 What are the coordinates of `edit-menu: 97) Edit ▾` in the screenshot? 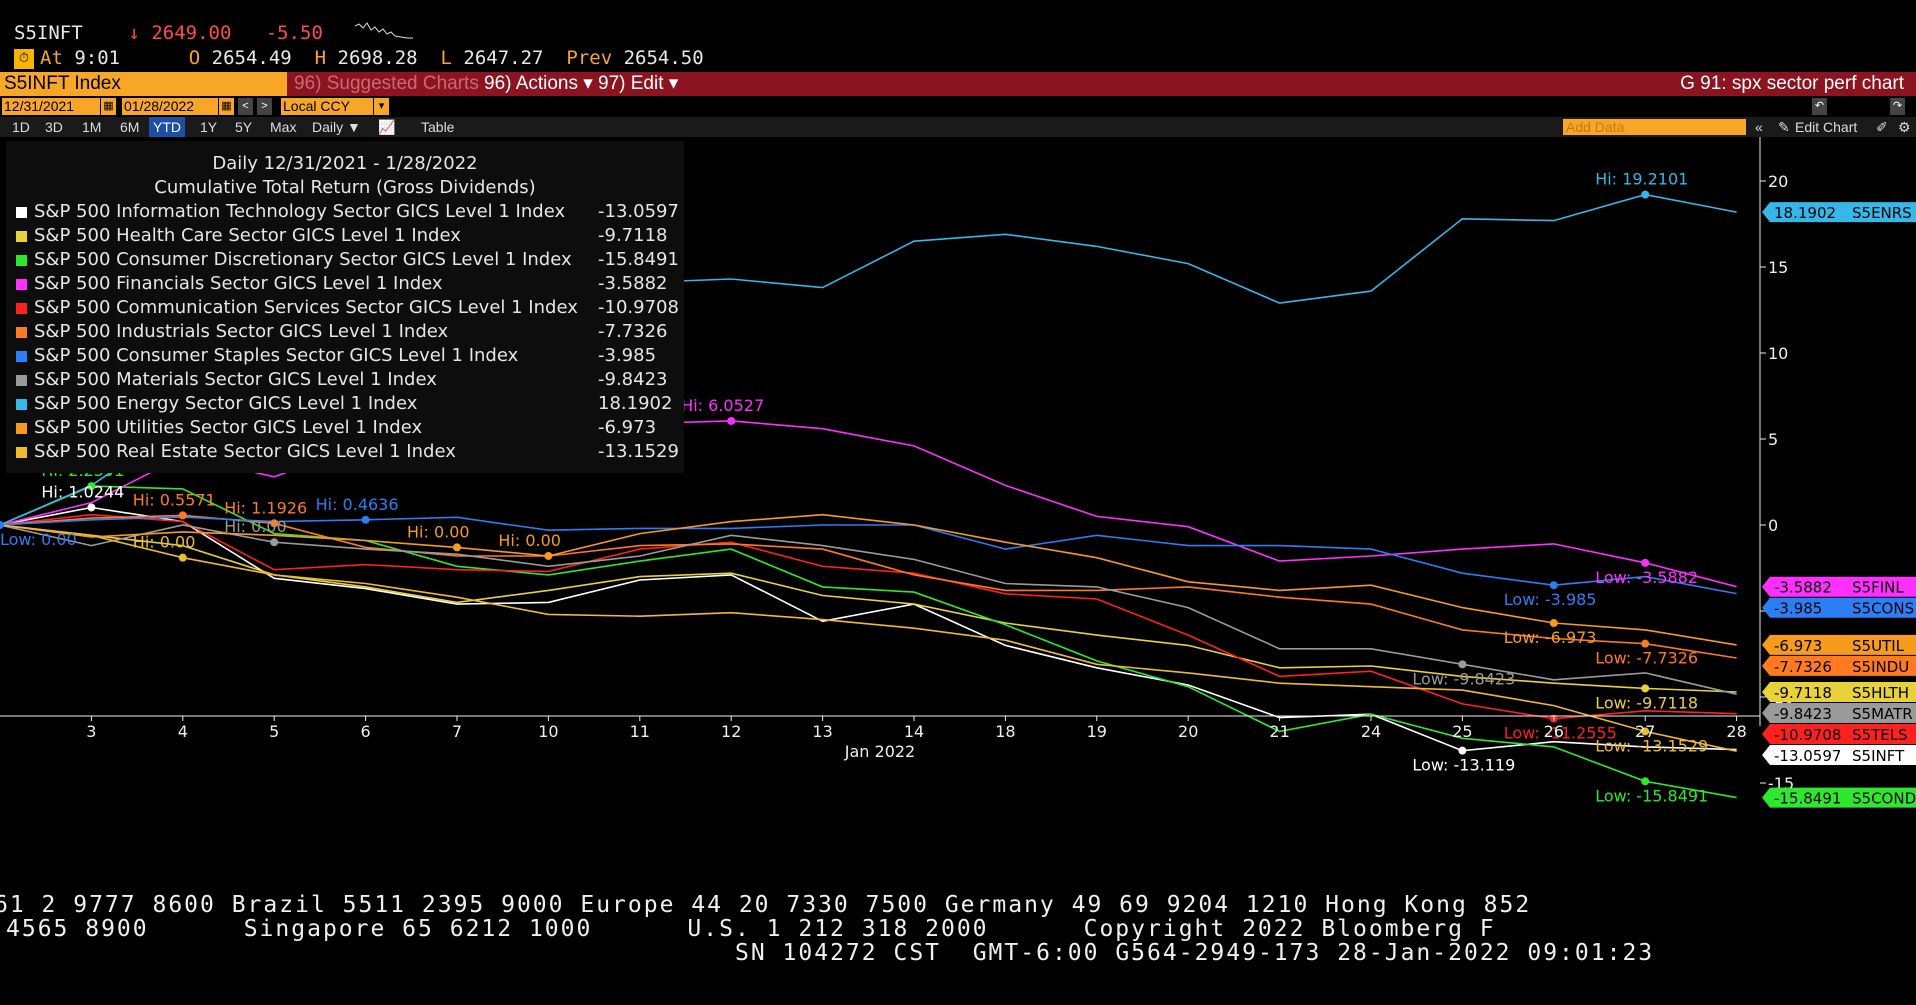 It's located at (638, 83).